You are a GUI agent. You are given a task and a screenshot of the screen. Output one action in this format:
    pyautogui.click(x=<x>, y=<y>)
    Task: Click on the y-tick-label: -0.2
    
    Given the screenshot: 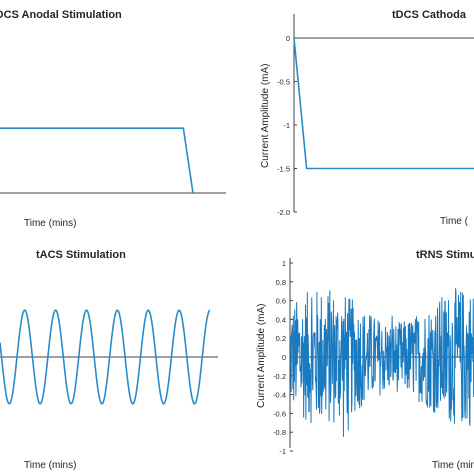 What is the action you would take?
    pyautogui.click(x=279, y=376)
    